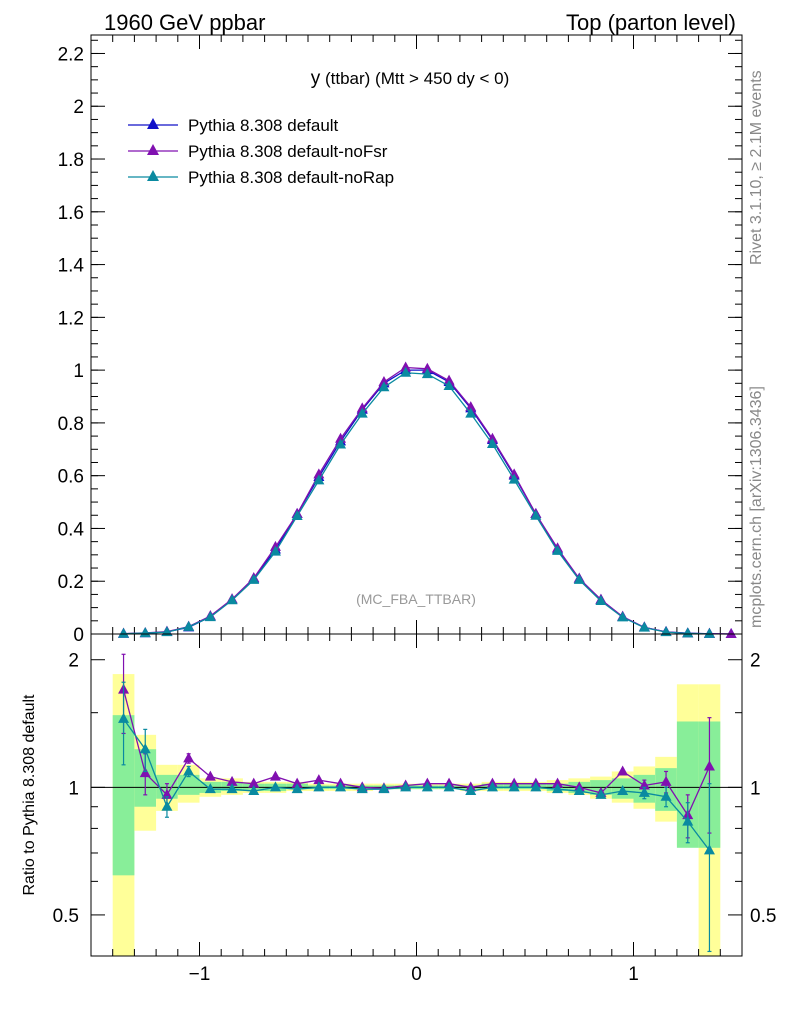  I want to click on xtick-label: 1, so click(633, 974).